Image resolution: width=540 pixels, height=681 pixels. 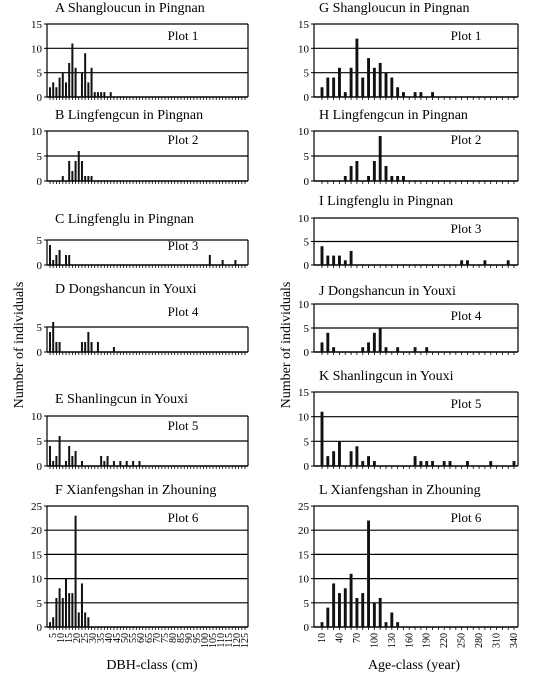 What do you see at coordinates (173, 638) in the screenshot?
I see `x-tick-label: 80` at bounding box center [173, 638].